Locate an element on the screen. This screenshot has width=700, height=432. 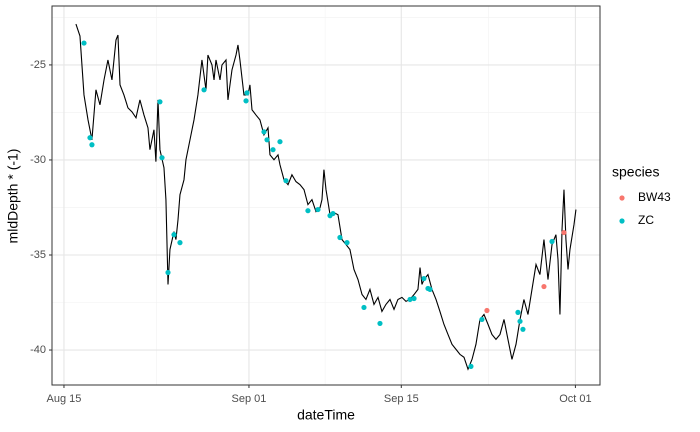
x-tick-label: Sep 01 is located at coordinates (249, 399).